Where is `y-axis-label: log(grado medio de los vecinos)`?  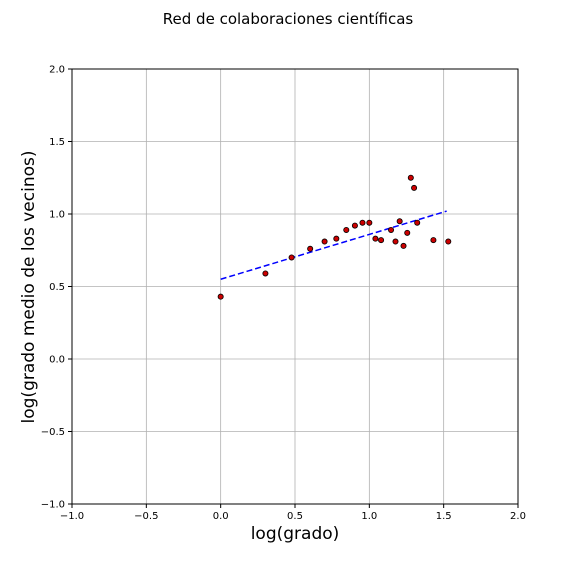 y-axis-label: log(grado medio de los vecinos) is located at coordinates (29, 287).